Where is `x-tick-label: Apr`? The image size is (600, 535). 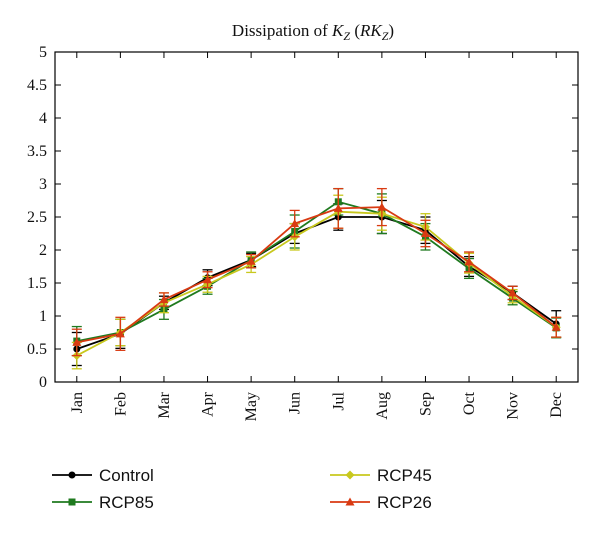 x-tick-label: Apr is located at coordinates (208, 404).